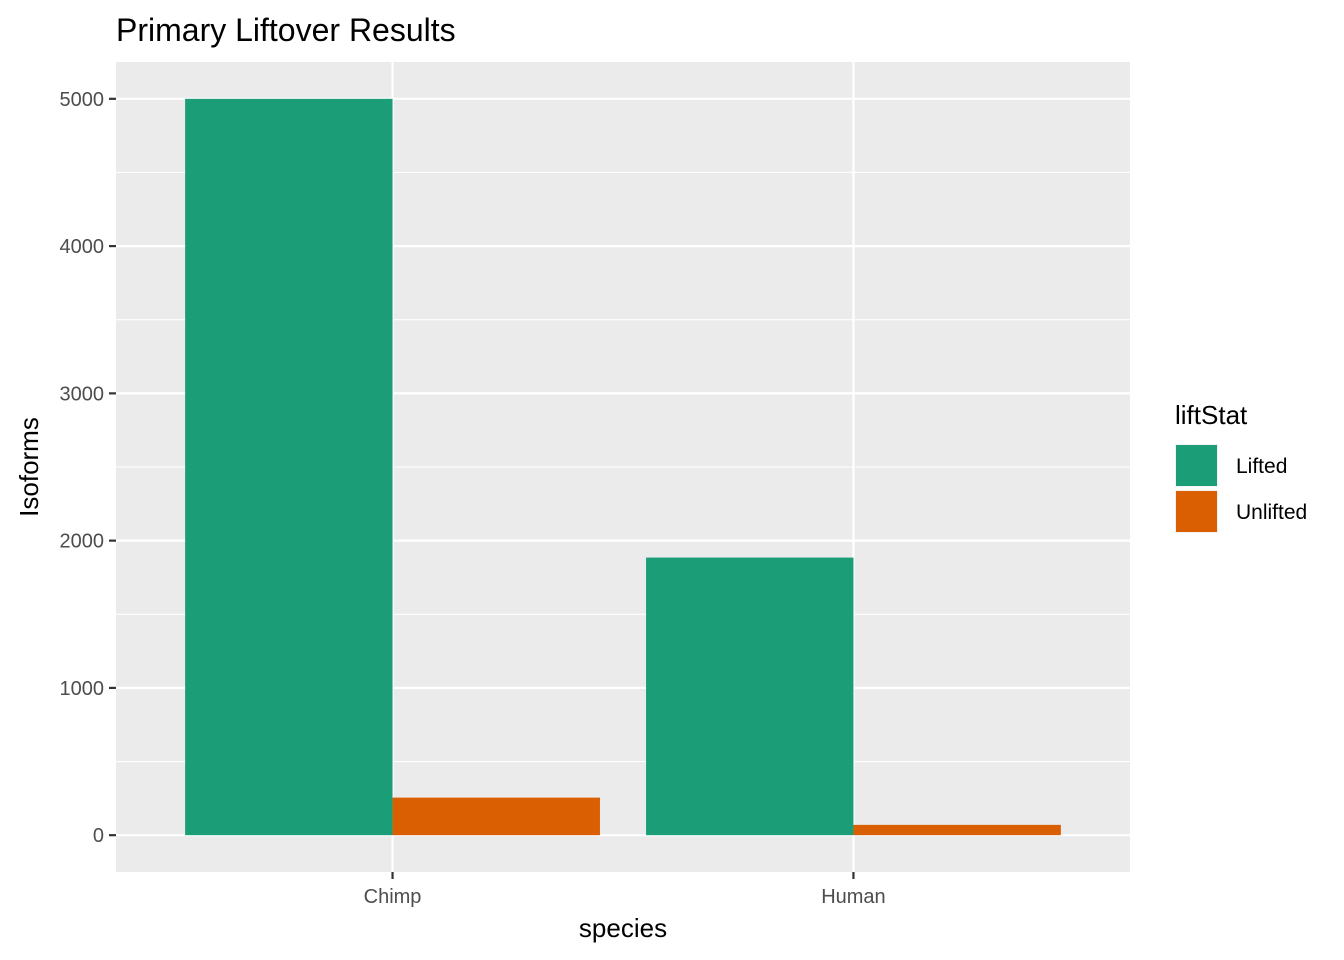 The width and height of the screenshot is (1344, 960). I want to click on y-axis: 0 1000 2000 3000 4000 5000, so click(88, 468).